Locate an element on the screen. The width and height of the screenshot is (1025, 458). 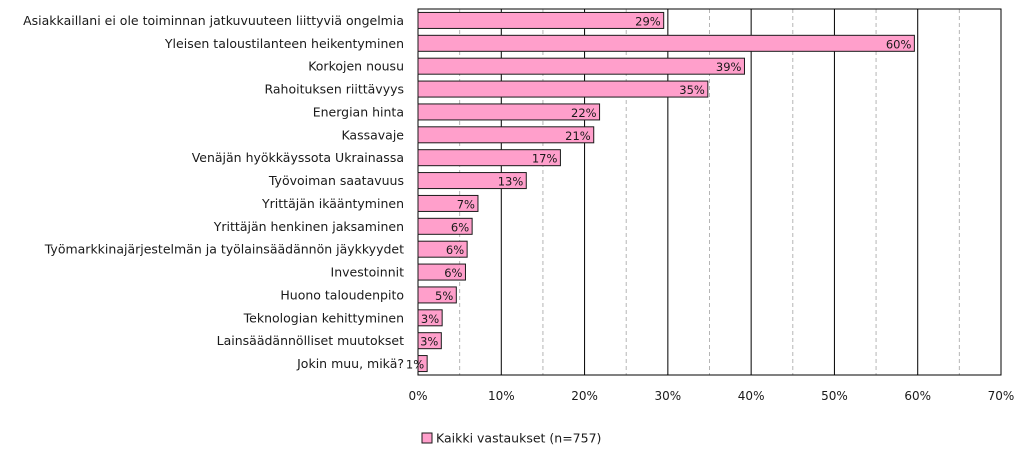
x-tick-label: 0% is located at coordinates (417, 396).